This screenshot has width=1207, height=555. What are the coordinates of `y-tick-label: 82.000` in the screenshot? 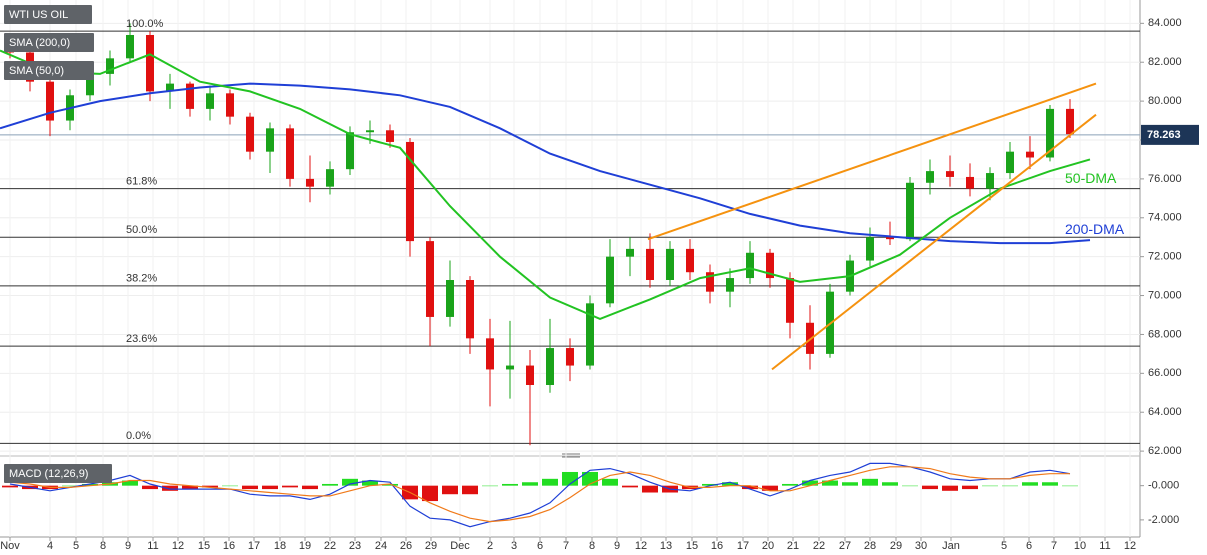 It's located at (1165, 62).